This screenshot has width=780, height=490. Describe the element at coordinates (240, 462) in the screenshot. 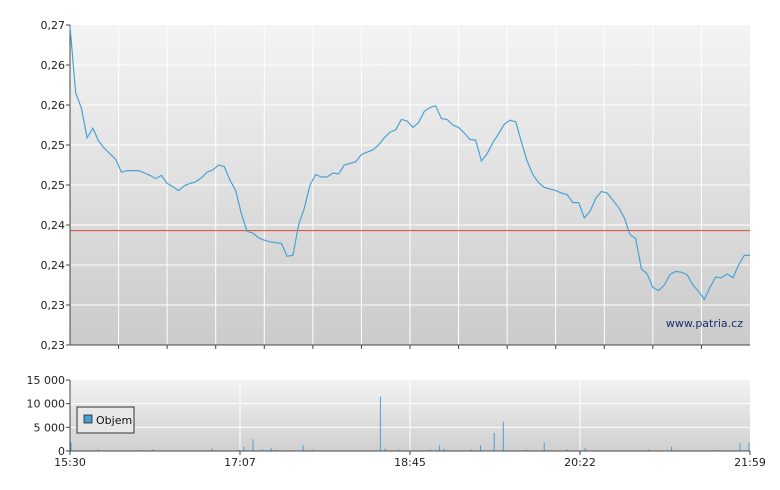

I see `x-tick-label: 17:07` at that location.